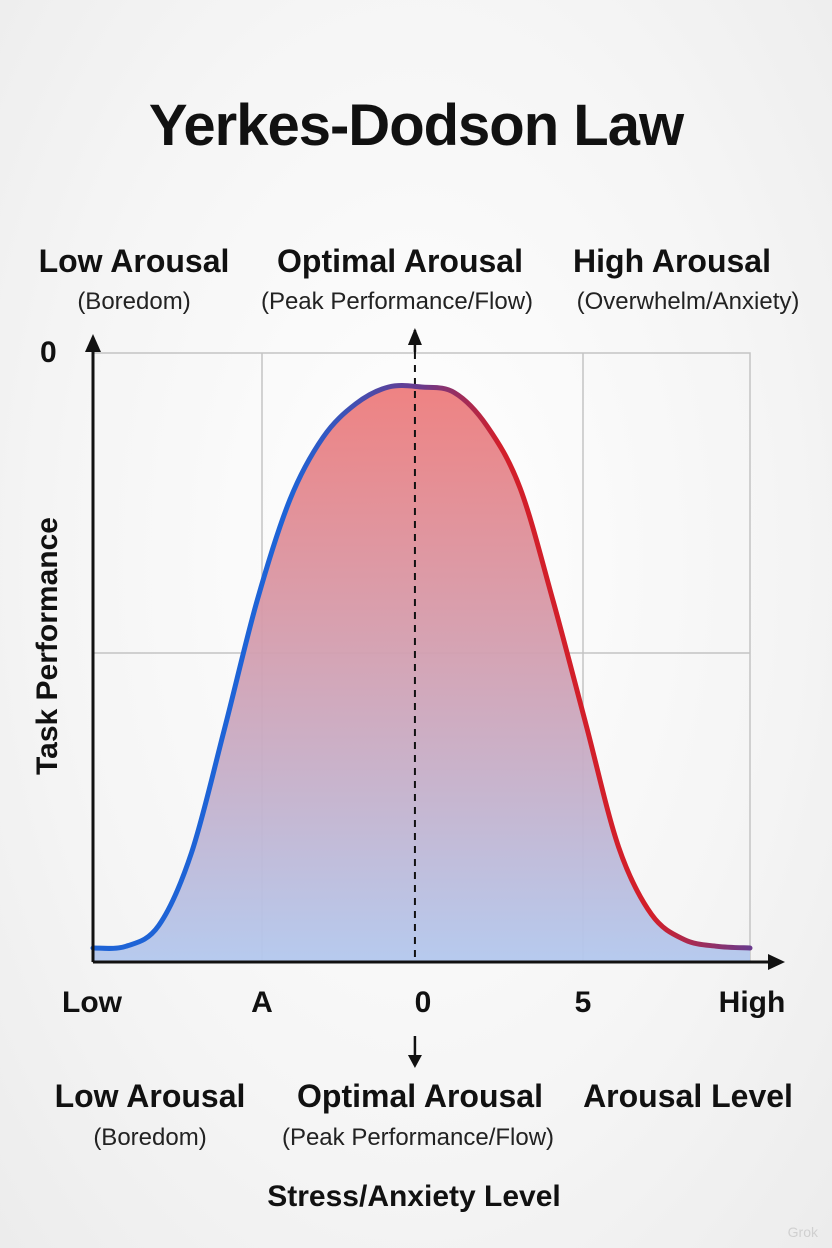  Describe the element at coordinates (262, 1002) in the screenshot. I see `x-tick-a: A` at that location.